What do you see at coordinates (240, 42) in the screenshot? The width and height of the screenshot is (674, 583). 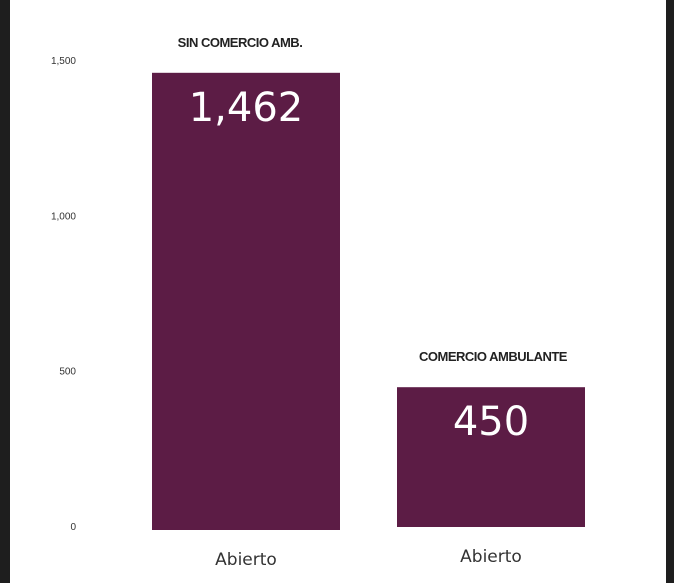 I see `series-label: SIN COMERCIO AMB.` at bounding box center [240, 42].